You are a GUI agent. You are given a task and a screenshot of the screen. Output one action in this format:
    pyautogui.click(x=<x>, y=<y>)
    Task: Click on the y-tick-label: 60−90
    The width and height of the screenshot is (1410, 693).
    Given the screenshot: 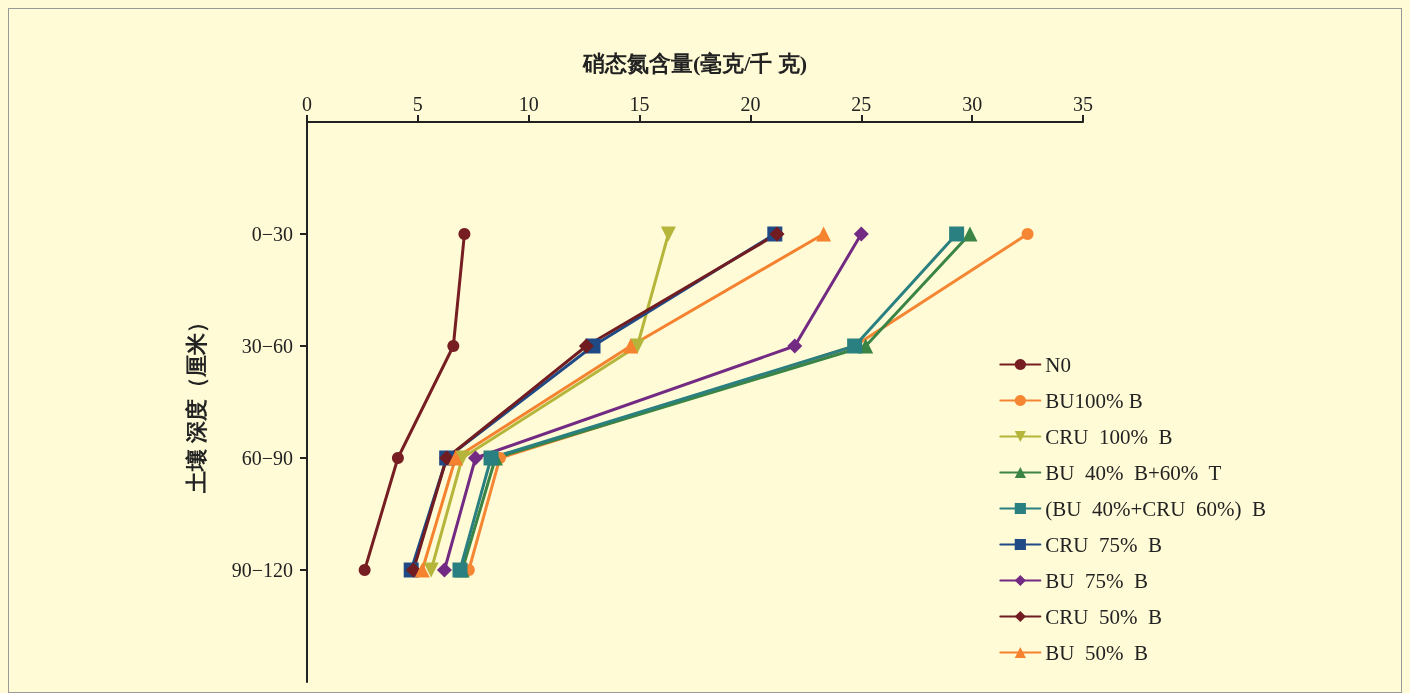 What is the action you would take?
    pyautogui.click(x=267, y=458)
    